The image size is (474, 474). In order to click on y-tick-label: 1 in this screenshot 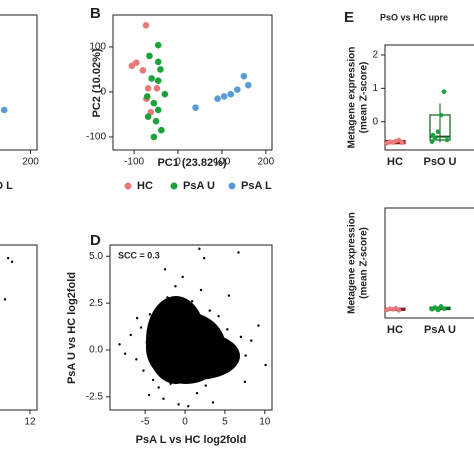, I will do `click(375, 88)`.